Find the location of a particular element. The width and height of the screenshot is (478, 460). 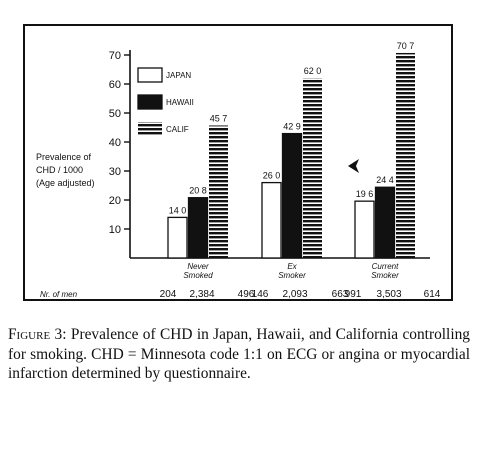

men-count: 496 is located at coordinates (246, 294).